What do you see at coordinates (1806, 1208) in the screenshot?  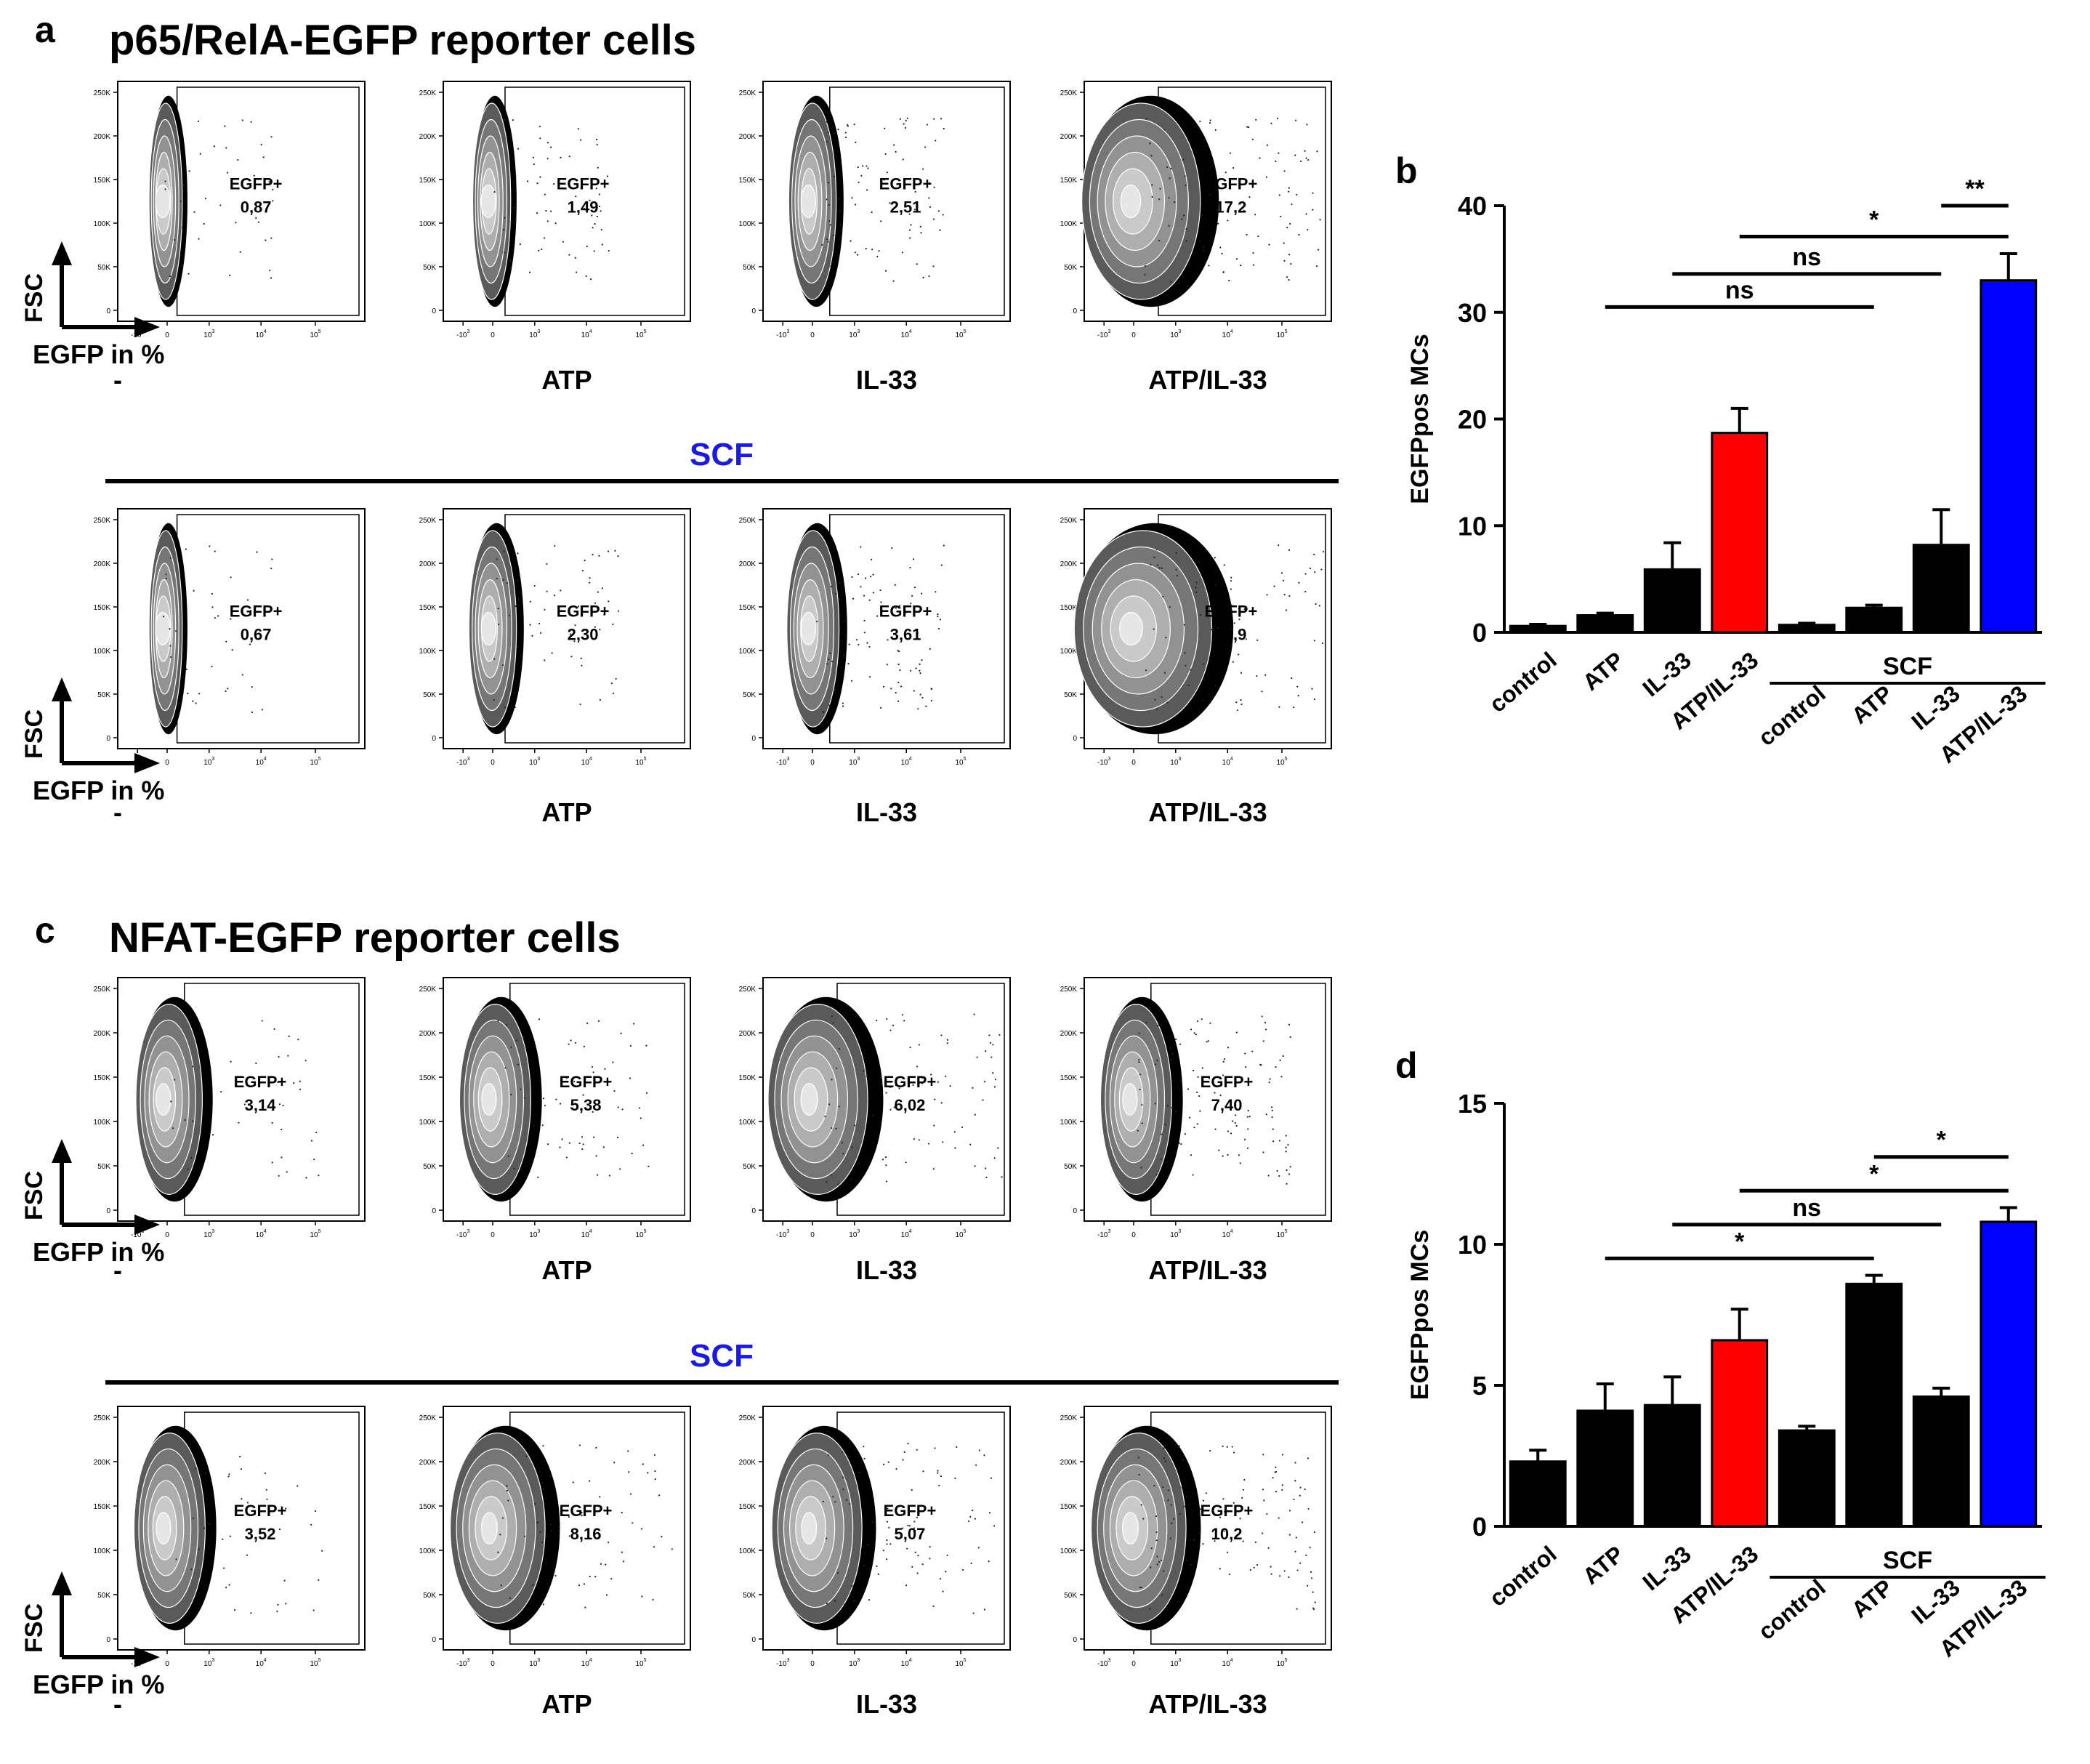 I see `significance-label: ns` at bounding box center [1806, 1208].